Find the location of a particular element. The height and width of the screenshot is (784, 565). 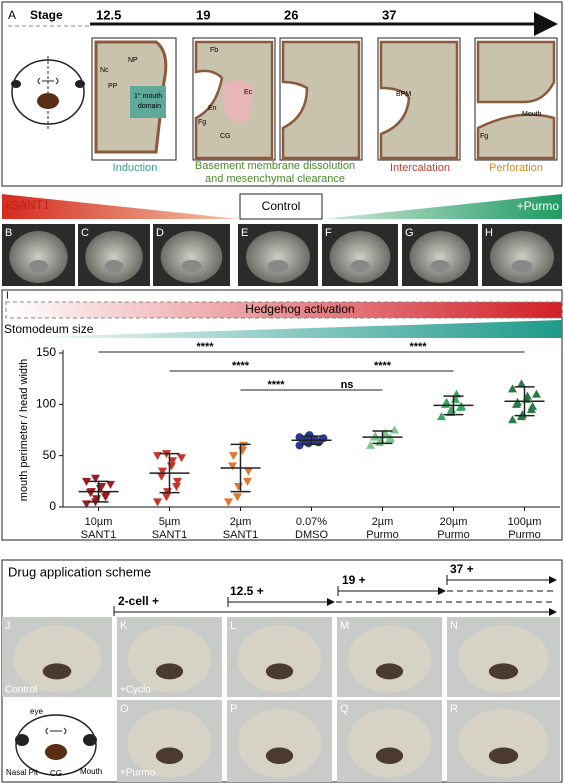

treatment-bar: +SANT1 Control +Purmo is located at coordinates (282, 206).